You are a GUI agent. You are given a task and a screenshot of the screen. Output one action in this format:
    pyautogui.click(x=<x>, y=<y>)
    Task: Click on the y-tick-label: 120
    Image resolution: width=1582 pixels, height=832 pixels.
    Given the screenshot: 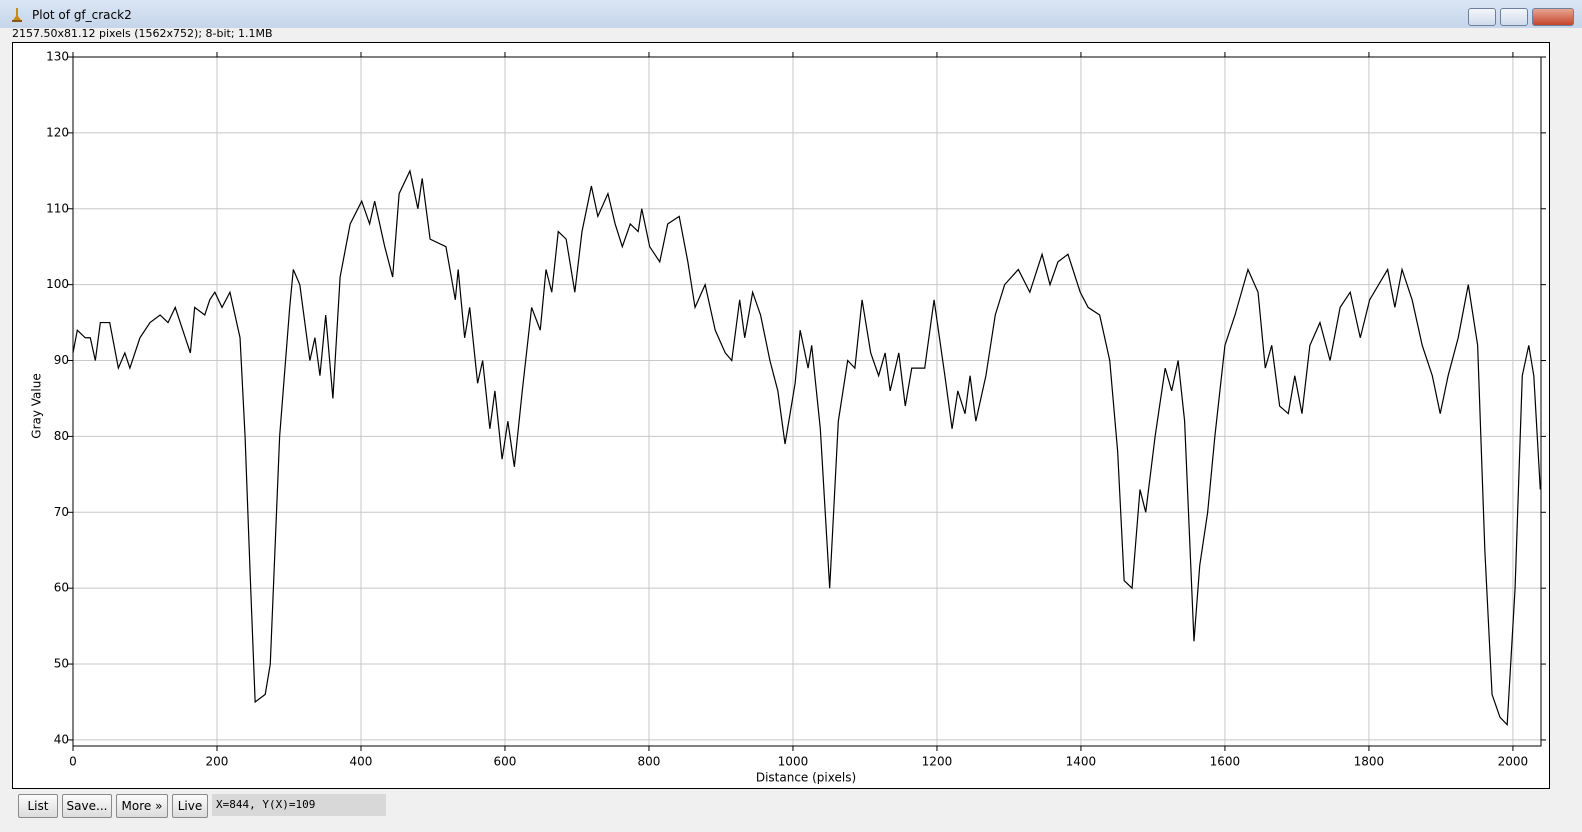 What is the action you would take?
    pyautogui.click(x=57, y=132)
    